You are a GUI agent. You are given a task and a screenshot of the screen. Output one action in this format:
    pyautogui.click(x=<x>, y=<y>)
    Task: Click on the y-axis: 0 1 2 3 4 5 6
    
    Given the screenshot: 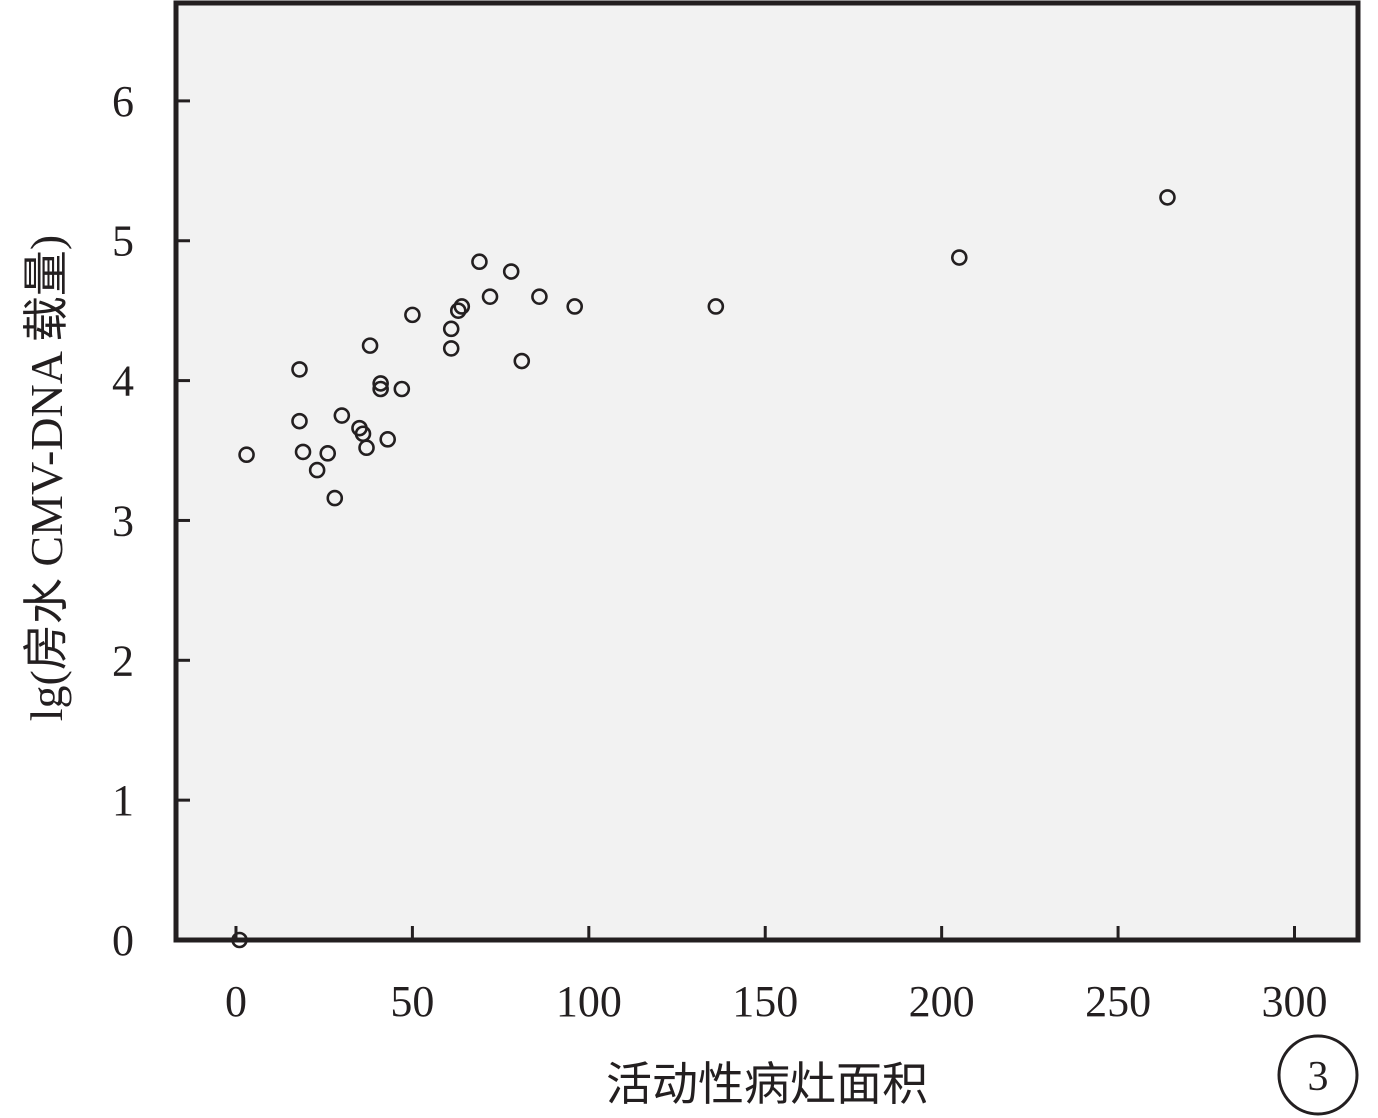 What is the action you would take?
    pyautogui.click(x=151, y=521)
    